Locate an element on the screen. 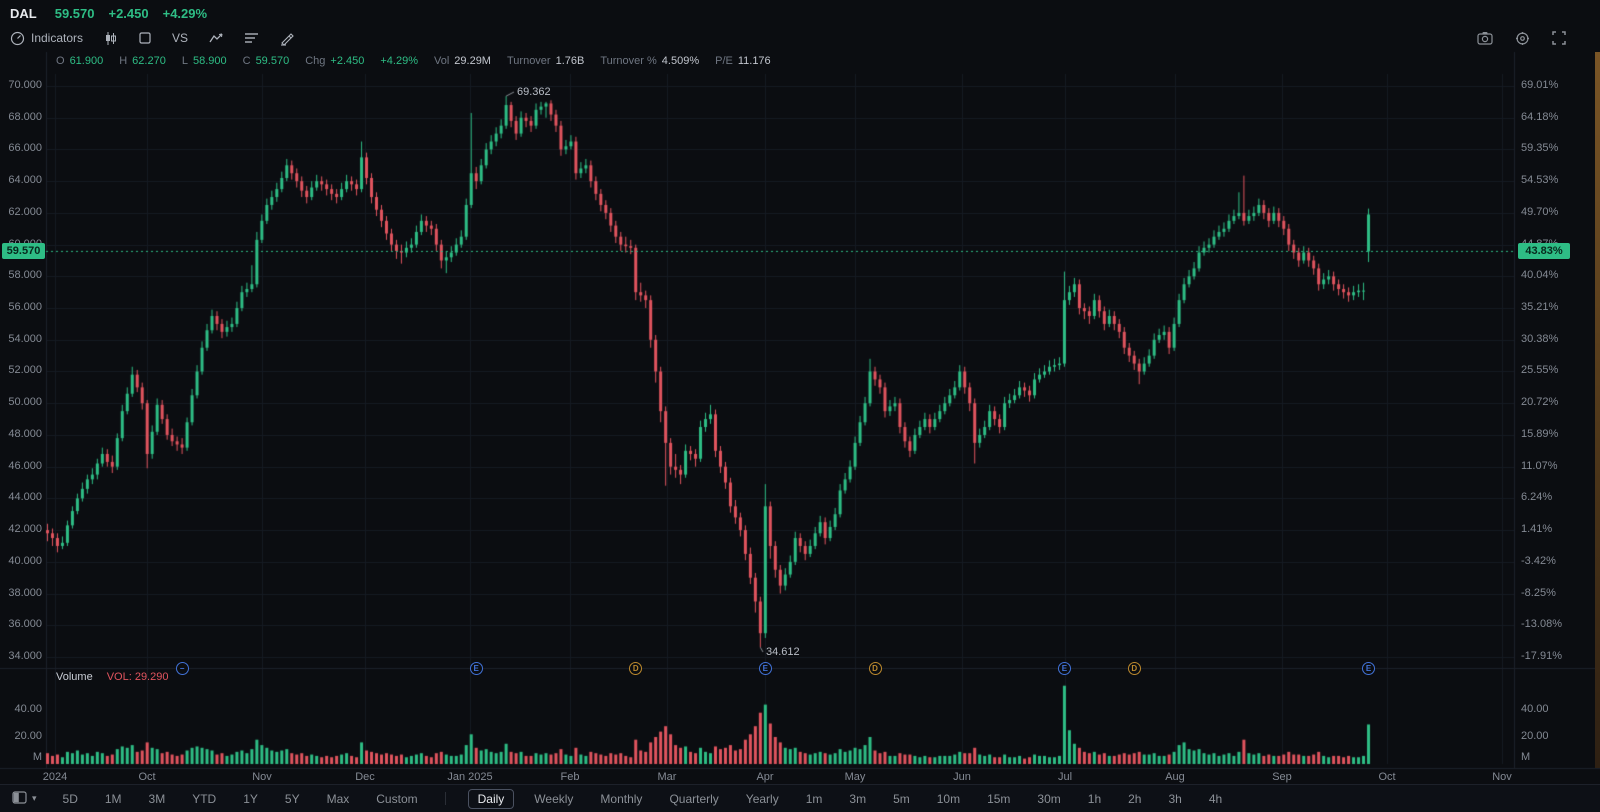 The width and height of the screenshot is (1600, 812). chart-settings-button is located at coordinates (1522, 38).